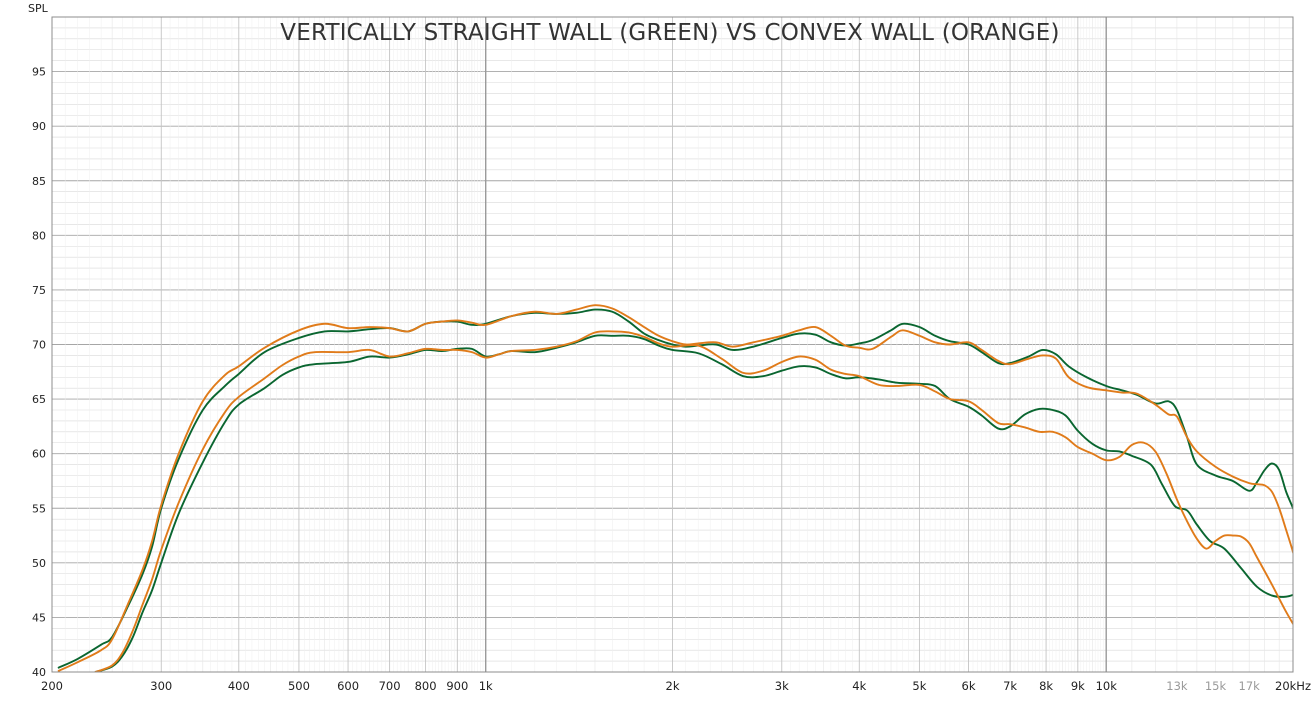 This screenshot has width=1316, height=701. I want to click on y-tick-label: 60, so click(39, 454).